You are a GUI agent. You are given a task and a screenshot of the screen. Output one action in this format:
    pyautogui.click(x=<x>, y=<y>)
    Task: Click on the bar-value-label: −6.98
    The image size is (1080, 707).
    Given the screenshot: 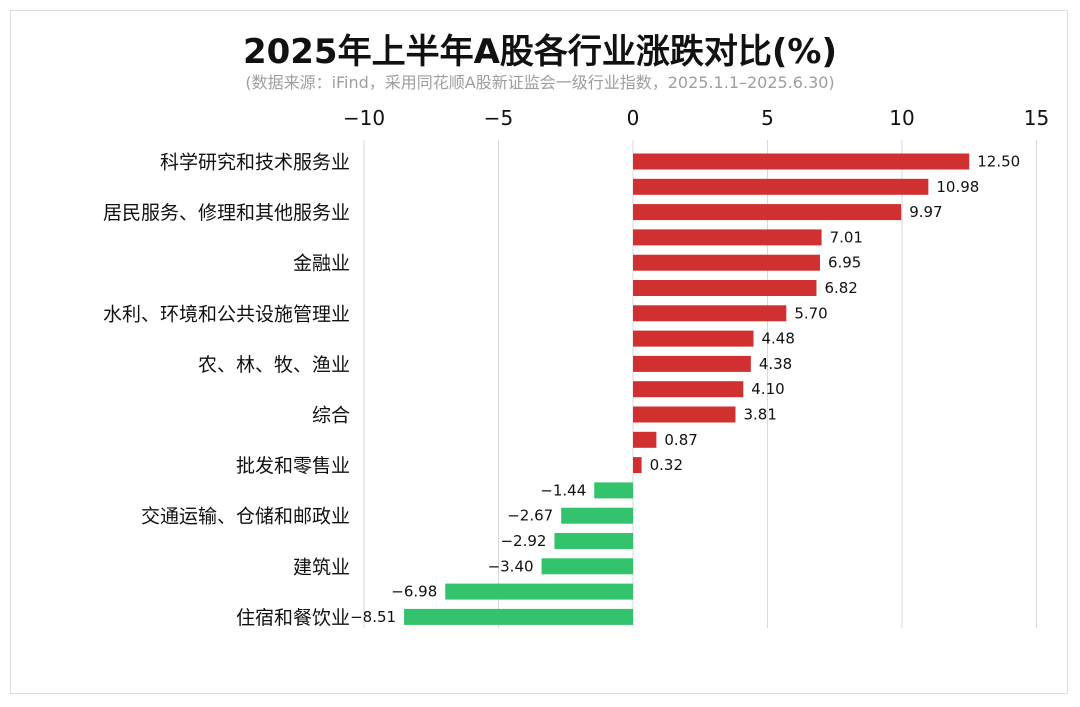 What is the action you would take?
    pyautogui.click(x=414, y=592)
    